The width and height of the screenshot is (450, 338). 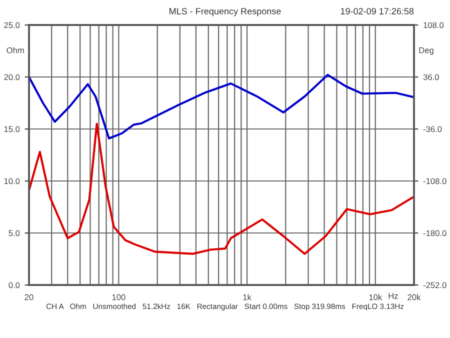 What do you see at coordinates (119, 297) in the screenshot?
I see `x-tick-label: 100` at bounding box center [119, 297].